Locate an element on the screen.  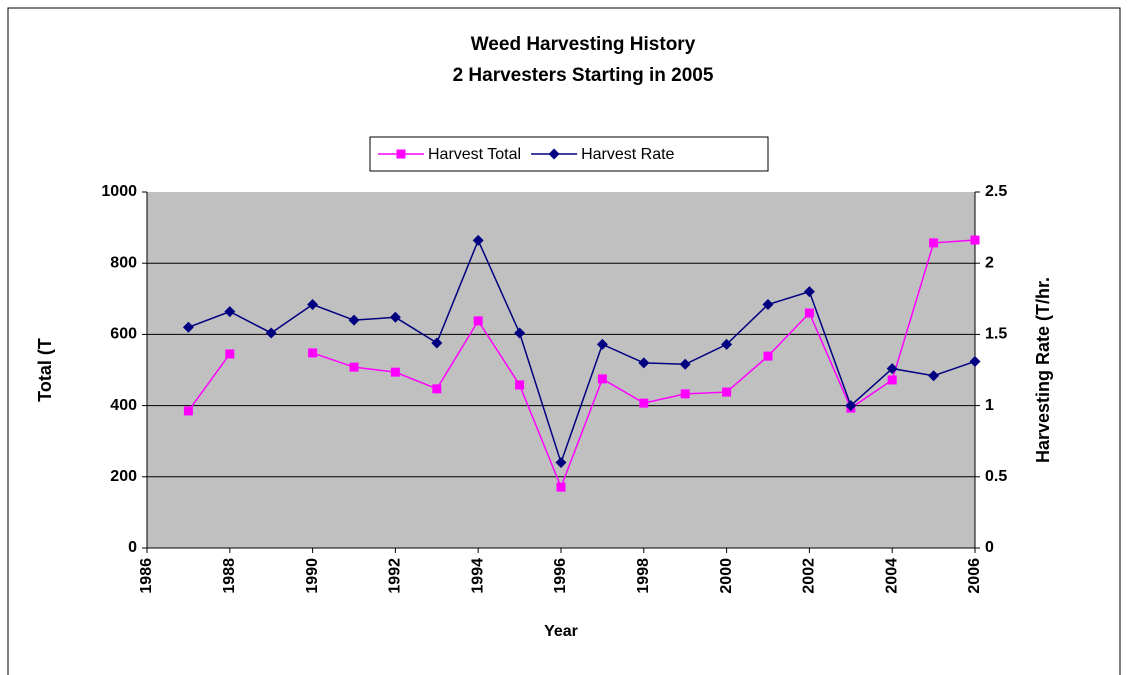
y-tick-label: 0 is located at coordinates (132, 547).